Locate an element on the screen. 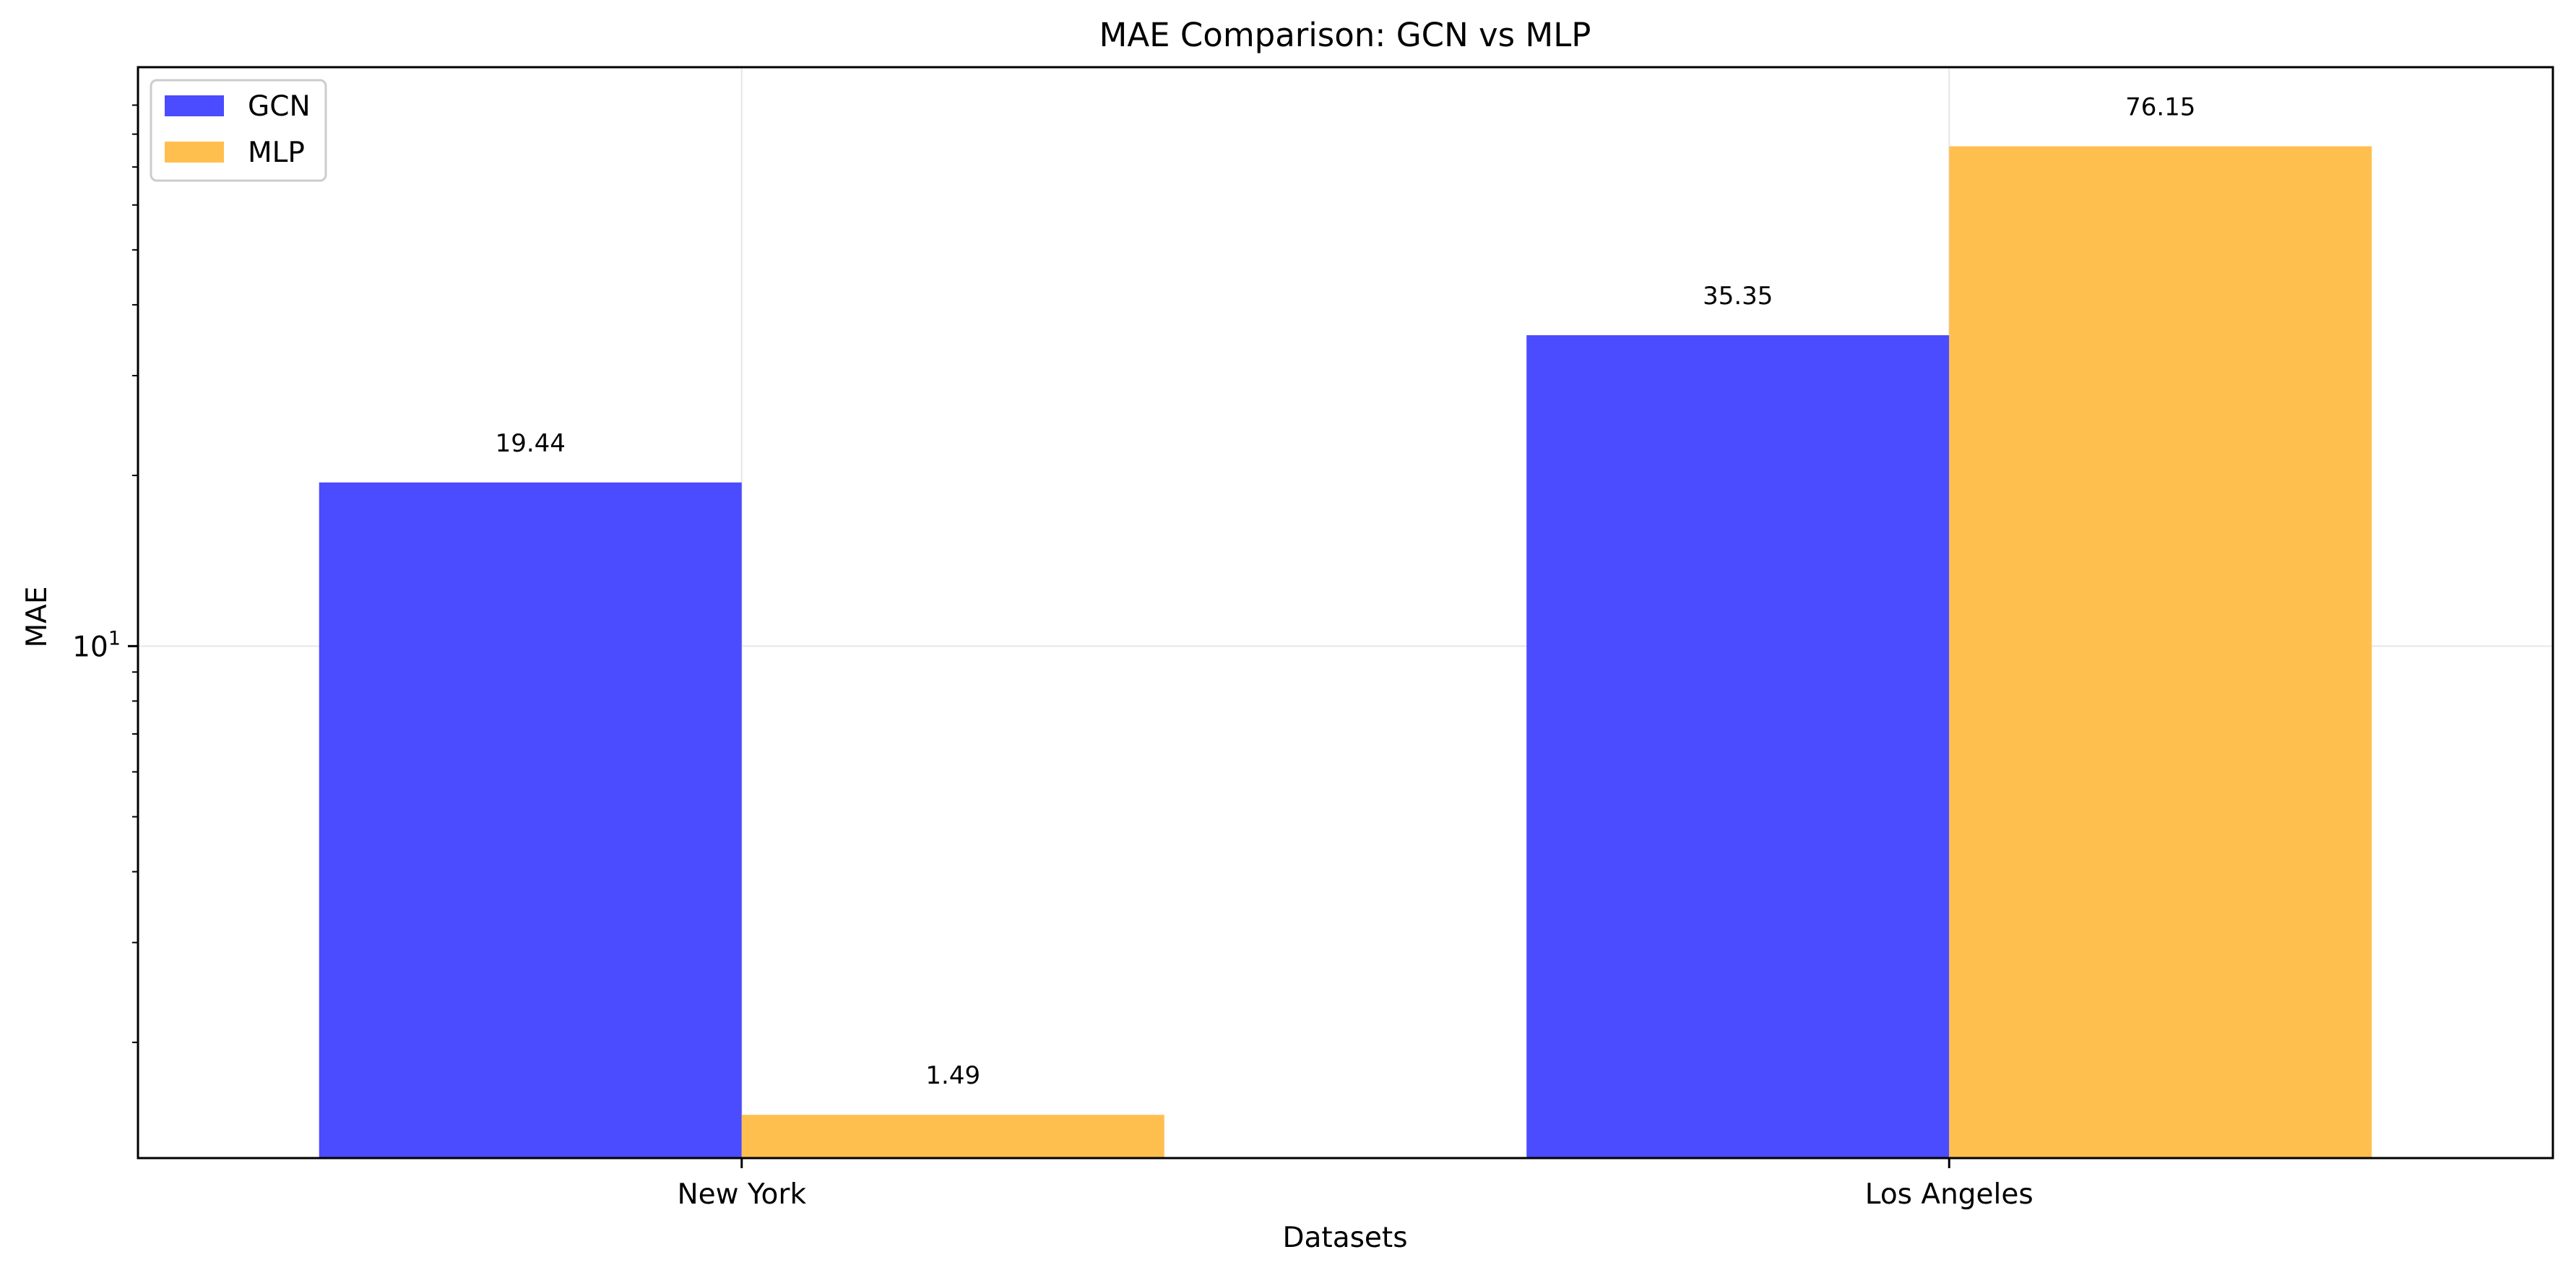 The image size is (2576, 1278). x-axis: New York Los Angeles is located at coordinates (1355, 1184).